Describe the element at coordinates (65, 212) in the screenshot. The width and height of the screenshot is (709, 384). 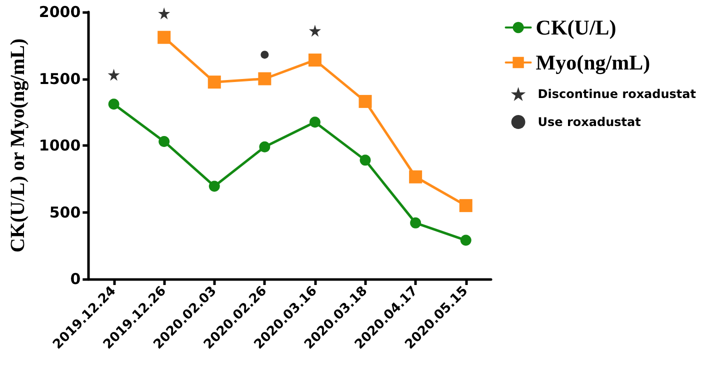
I see `y-tick-label: 500` at that location.